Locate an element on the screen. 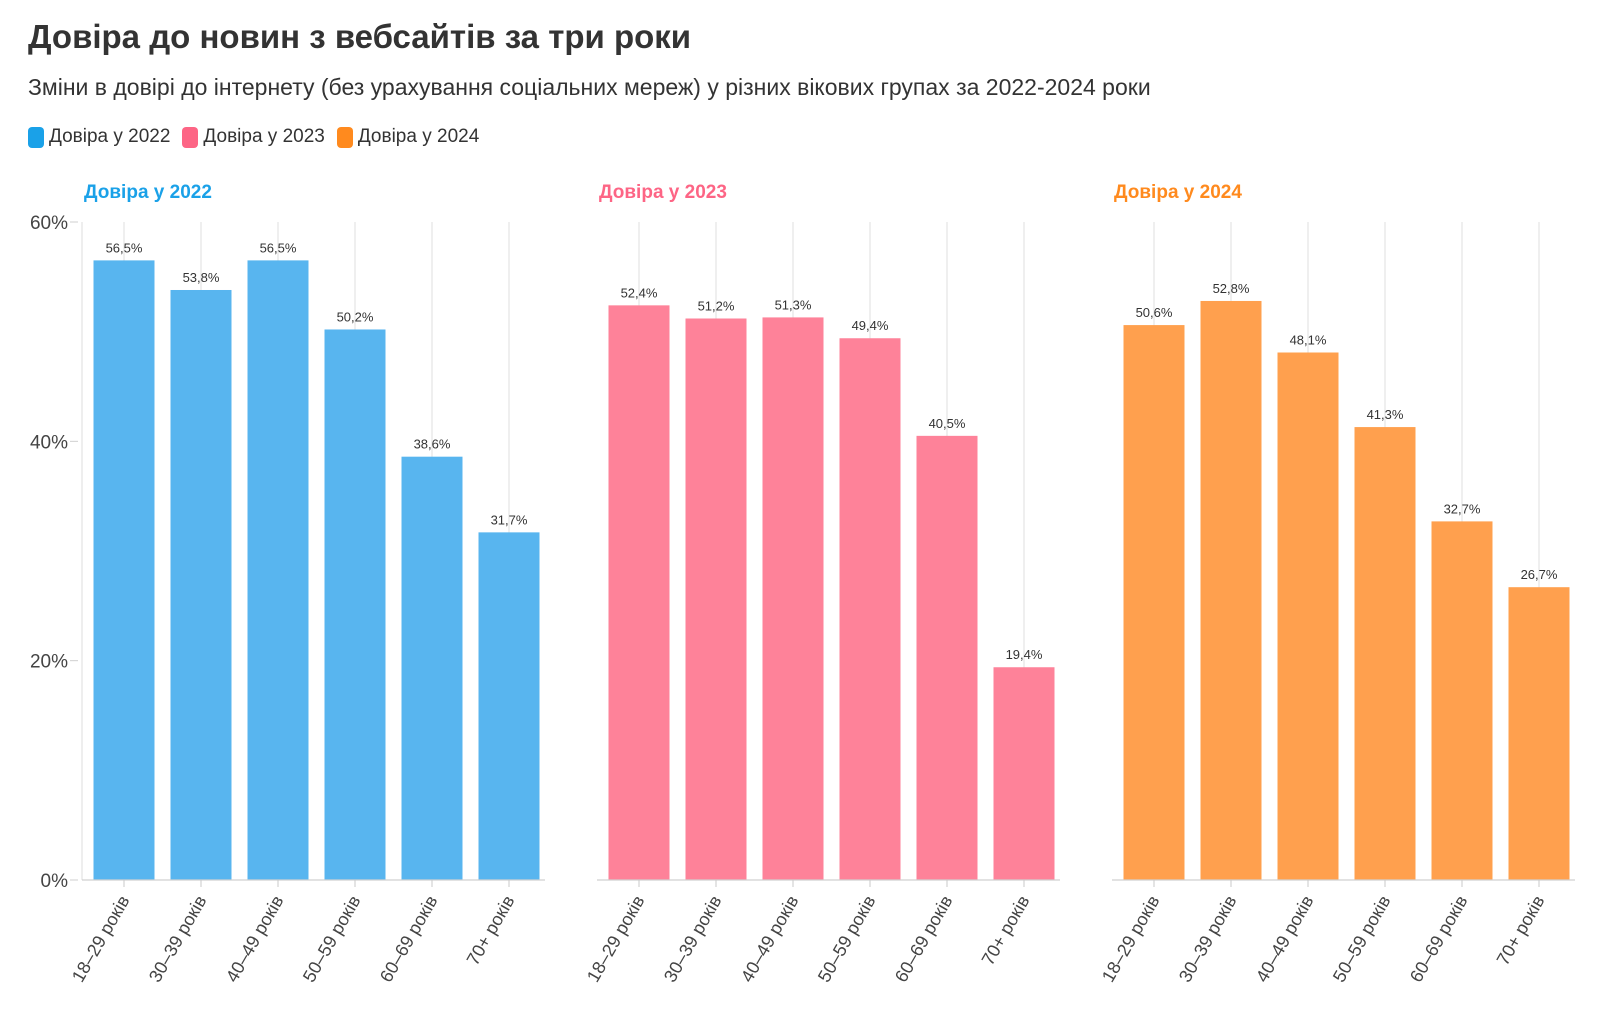  data-label: 26,7% is located at coordinates (1539, 574).